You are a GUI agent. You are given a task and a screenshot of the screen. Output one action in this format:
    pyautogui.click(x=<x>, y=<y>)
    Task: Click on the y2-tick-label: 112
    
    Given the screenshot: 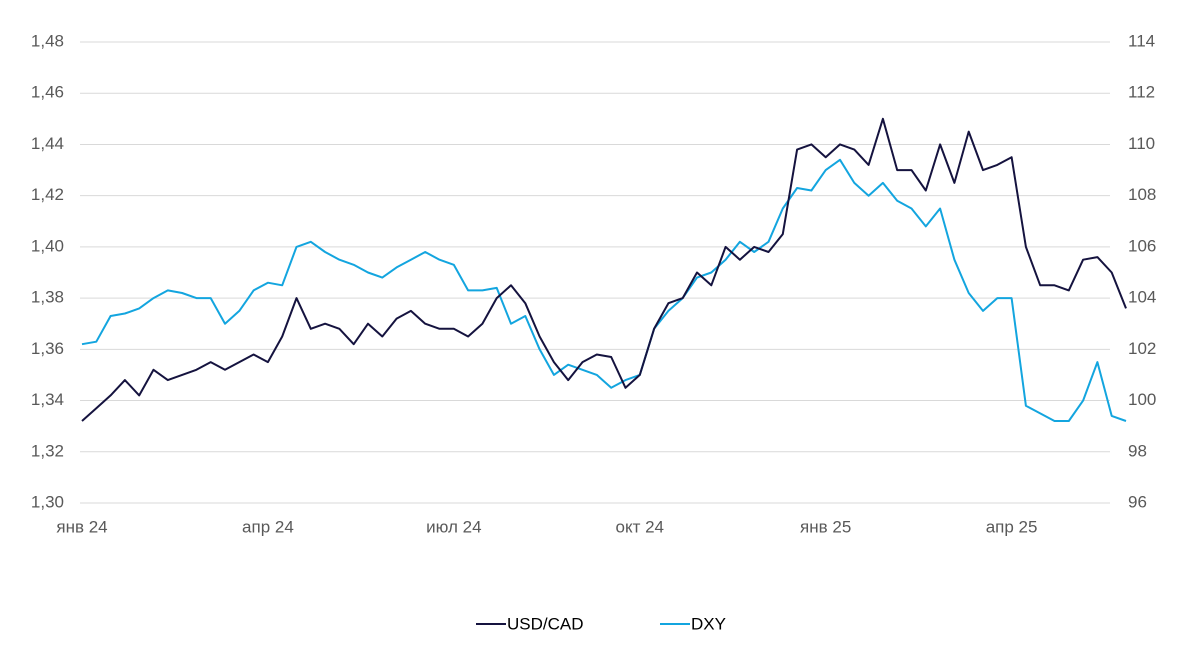 What is the action you would take?
    pyautogui.click(x=1141, y=92)
    